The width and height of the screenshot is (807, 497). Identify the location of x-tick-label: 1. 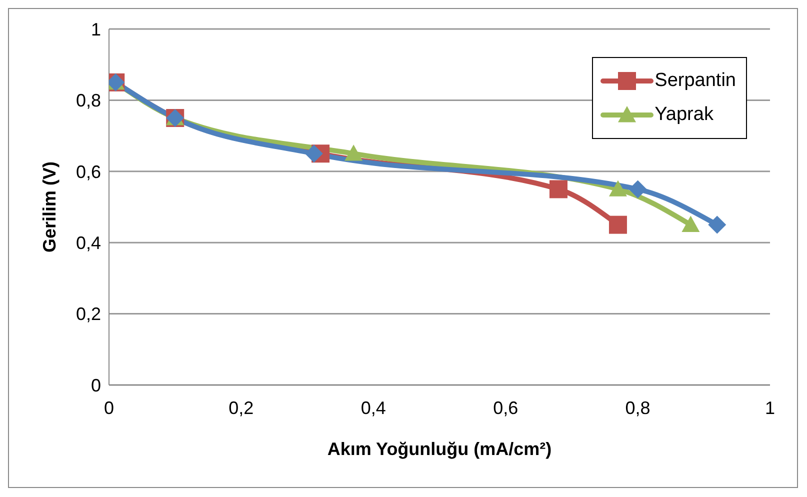
(770, 408).